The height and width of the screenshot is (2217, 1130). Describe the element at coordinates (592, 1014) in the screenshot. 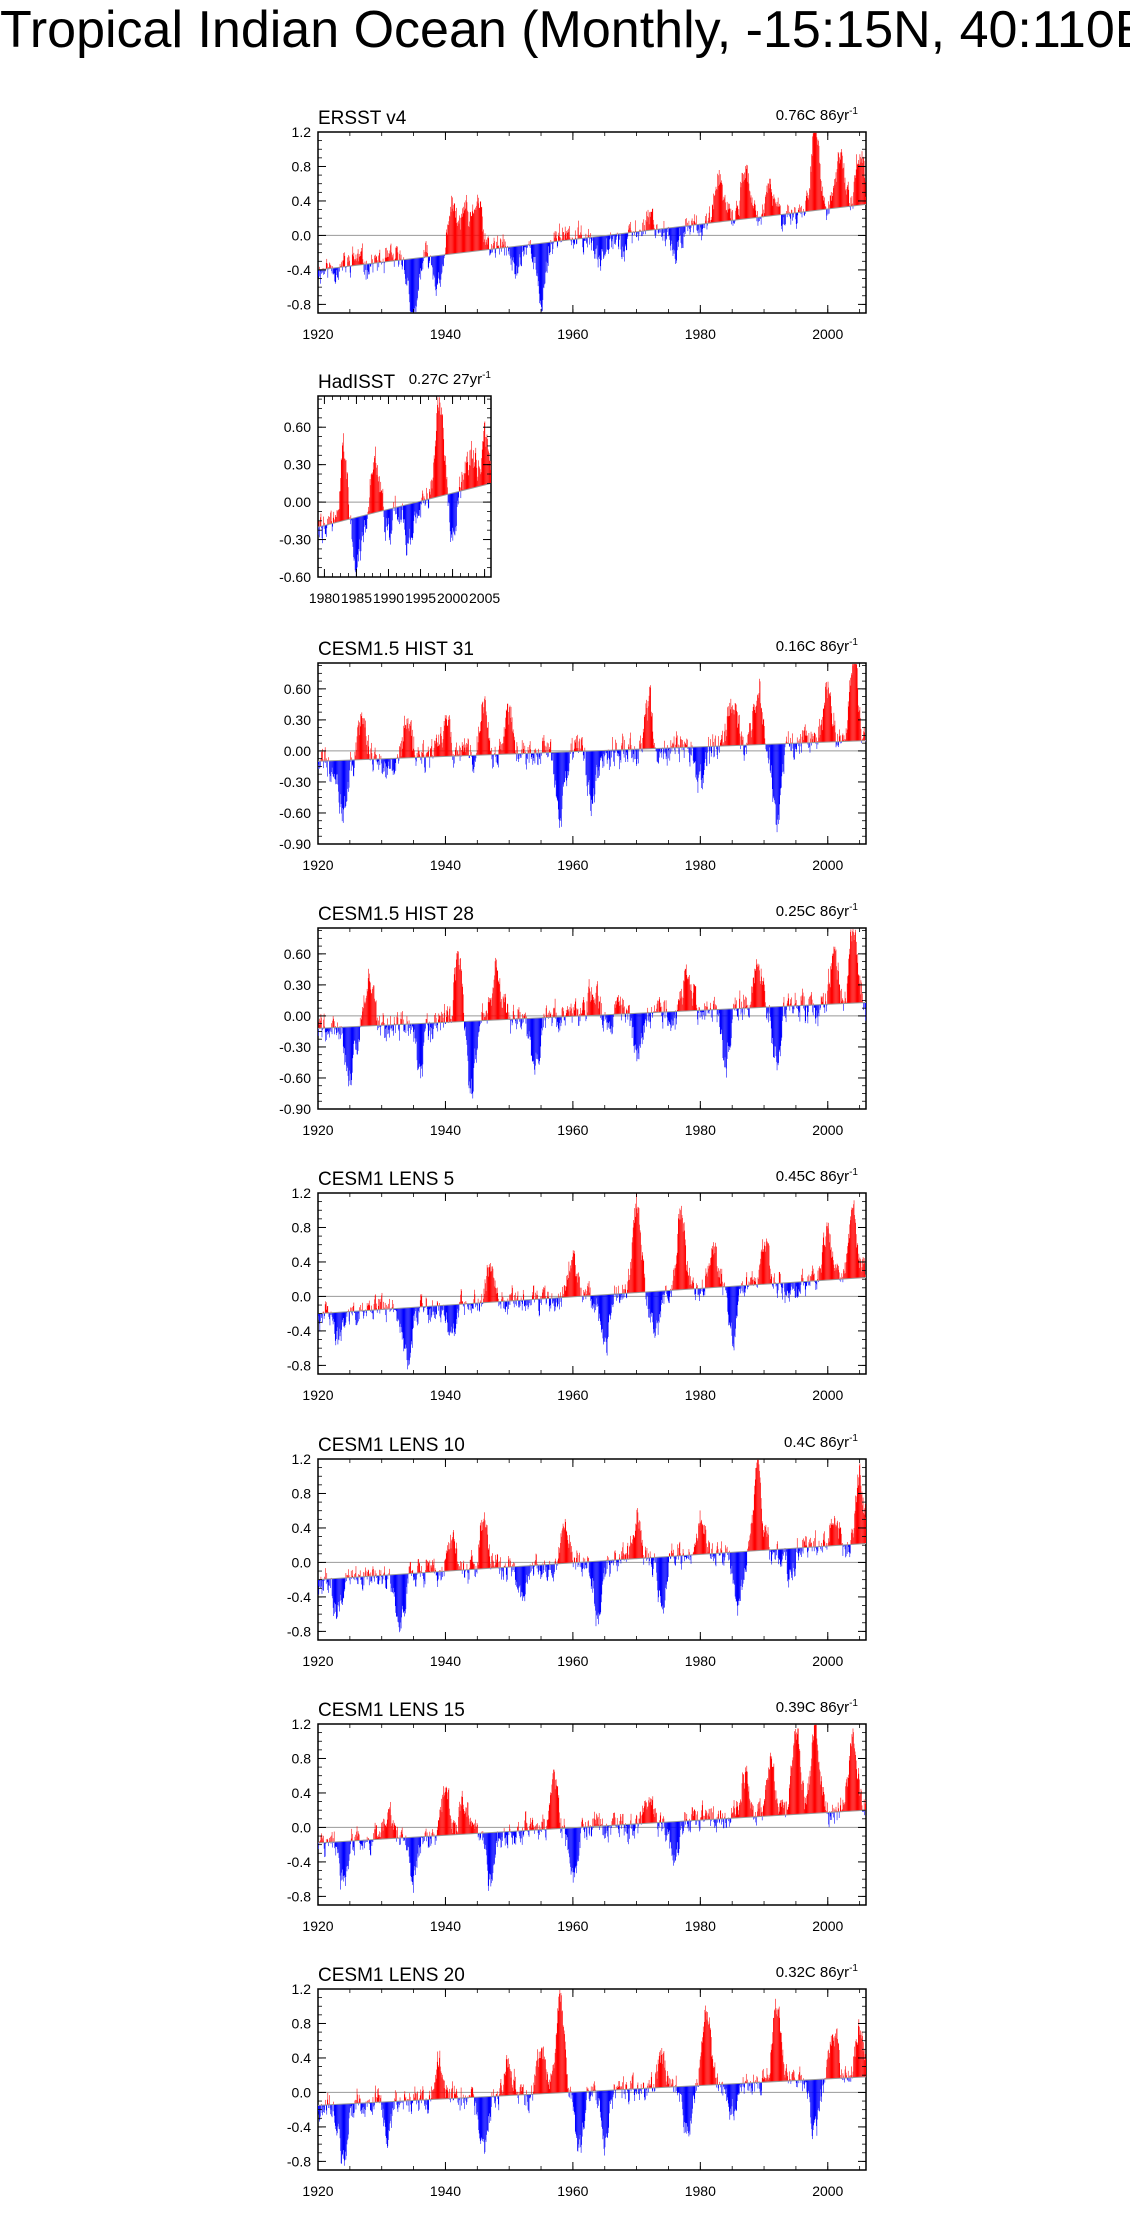

I see `bar-series` at that location.